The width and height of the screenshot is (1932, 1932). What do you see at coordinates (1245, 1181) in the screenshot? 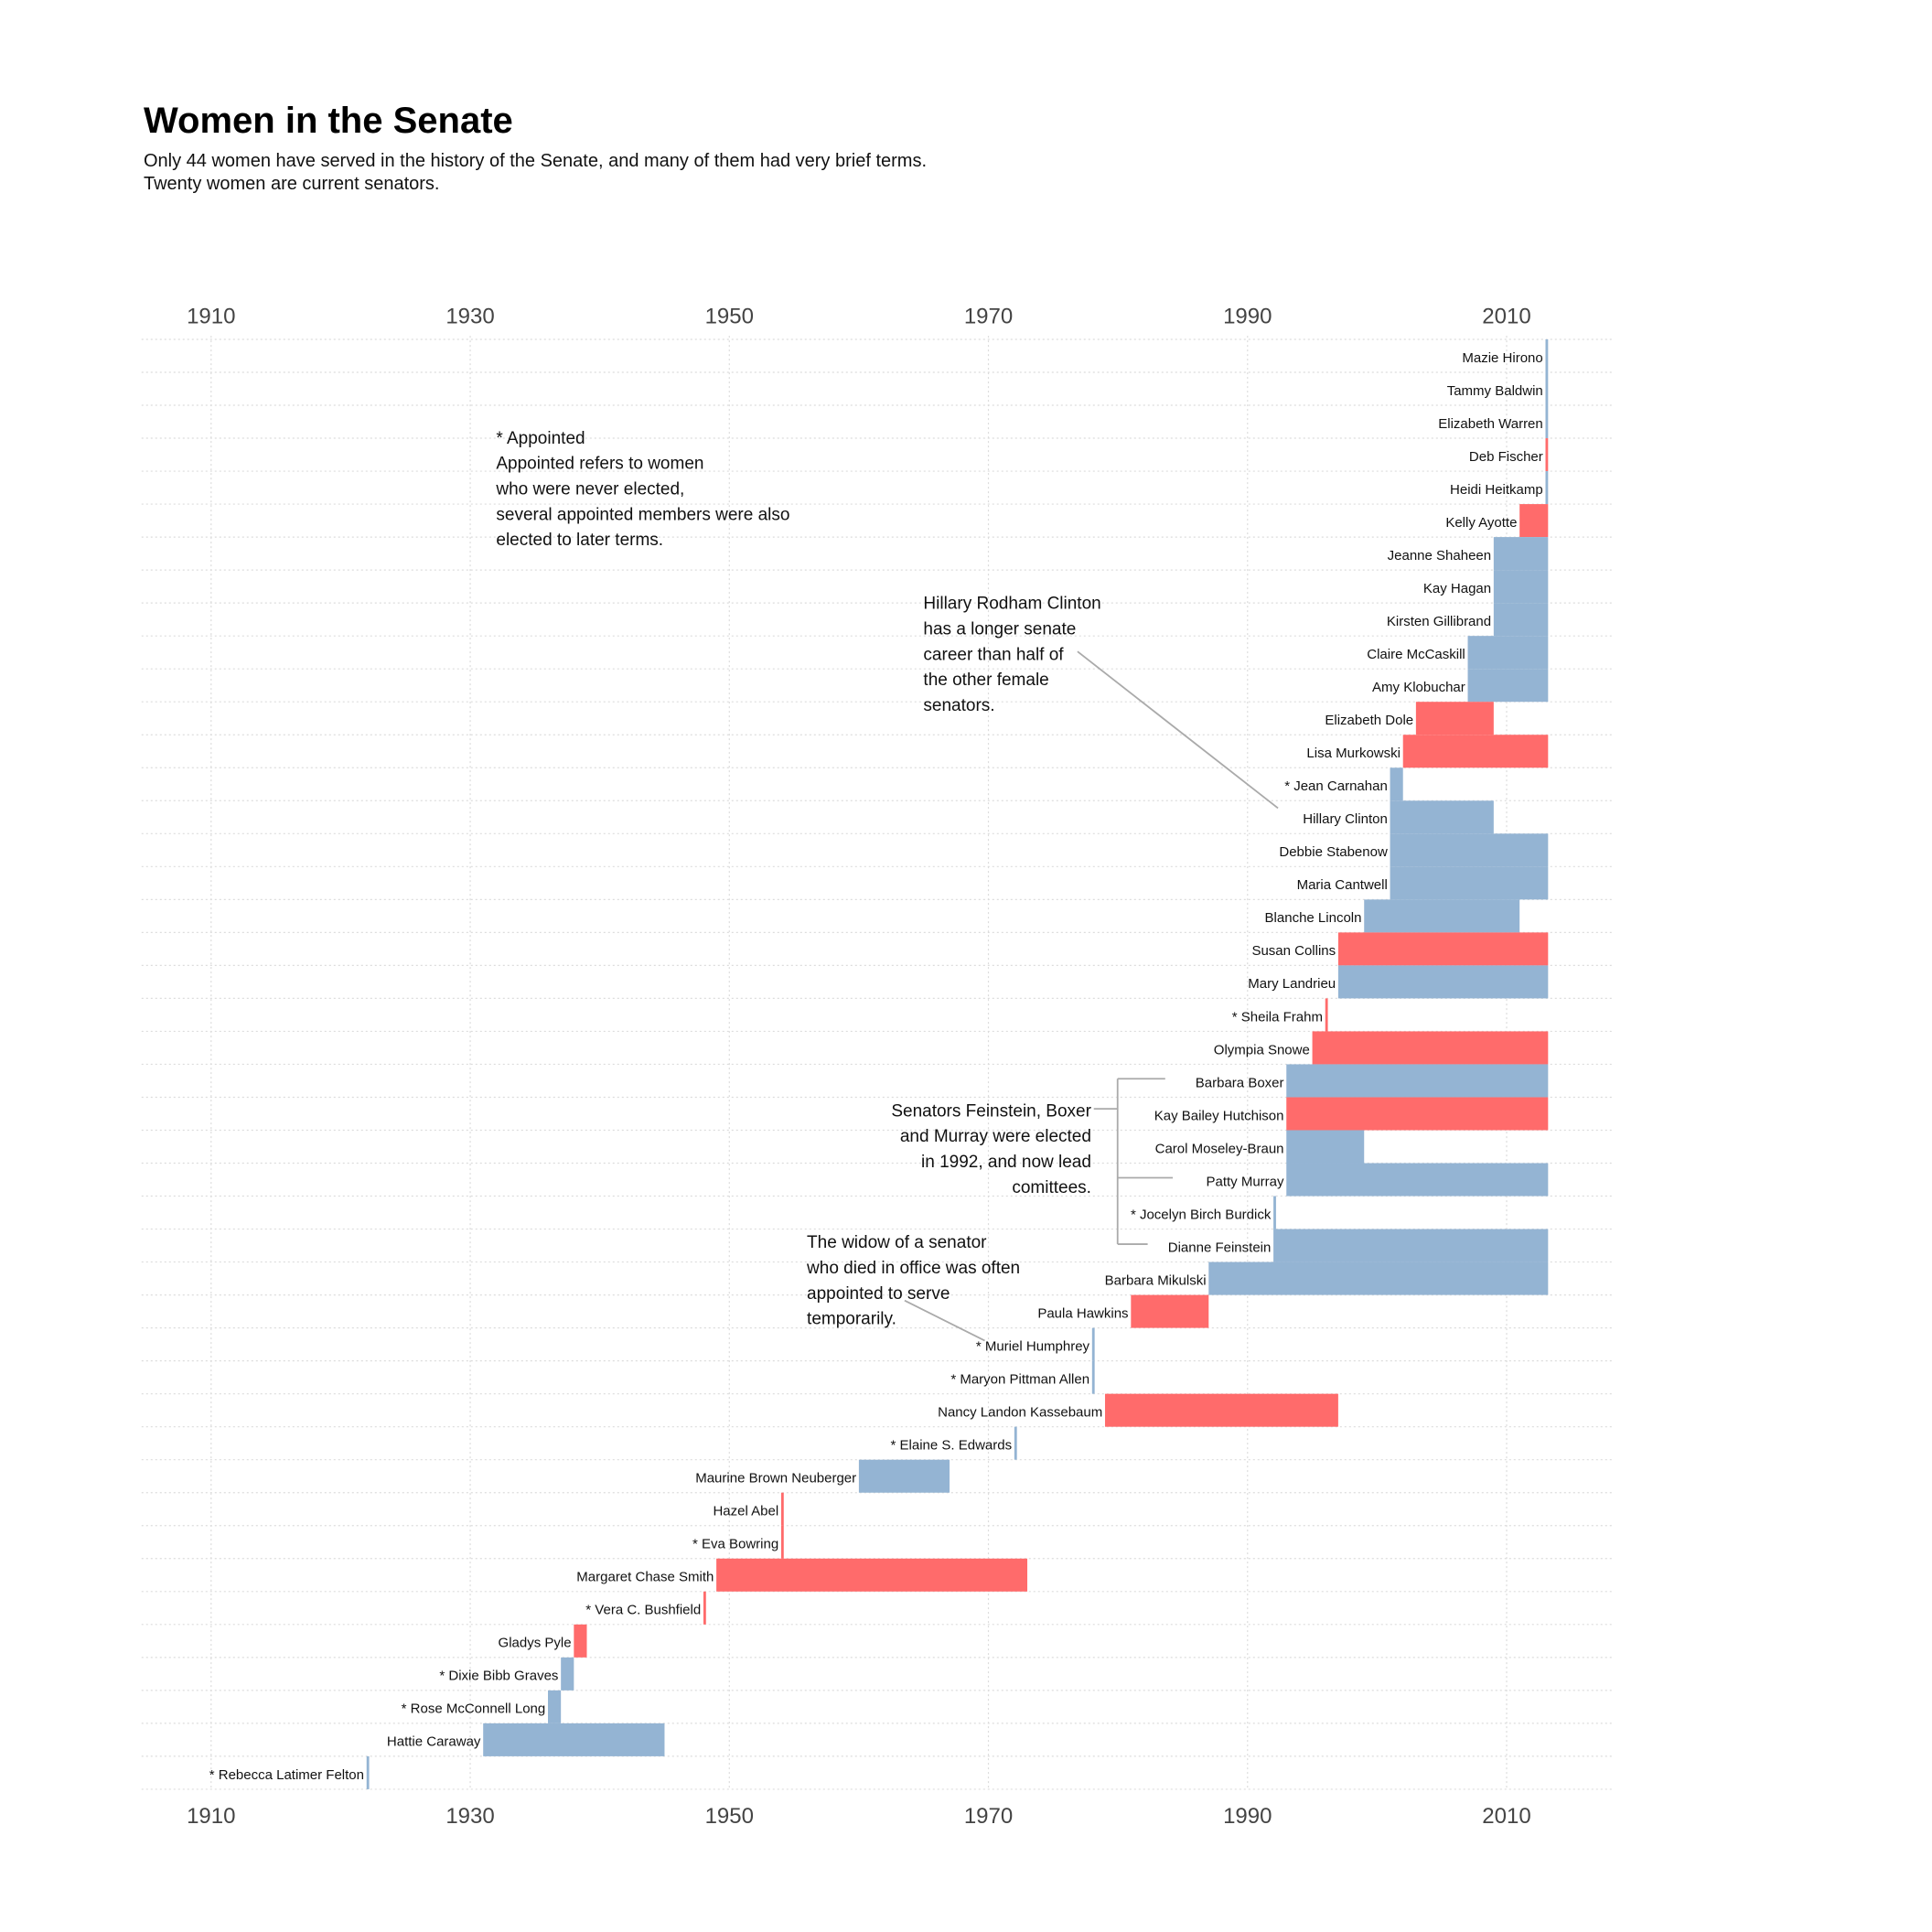
I see `label-patty-murray: Patty Murray` at bounding box center [1245, 1181].